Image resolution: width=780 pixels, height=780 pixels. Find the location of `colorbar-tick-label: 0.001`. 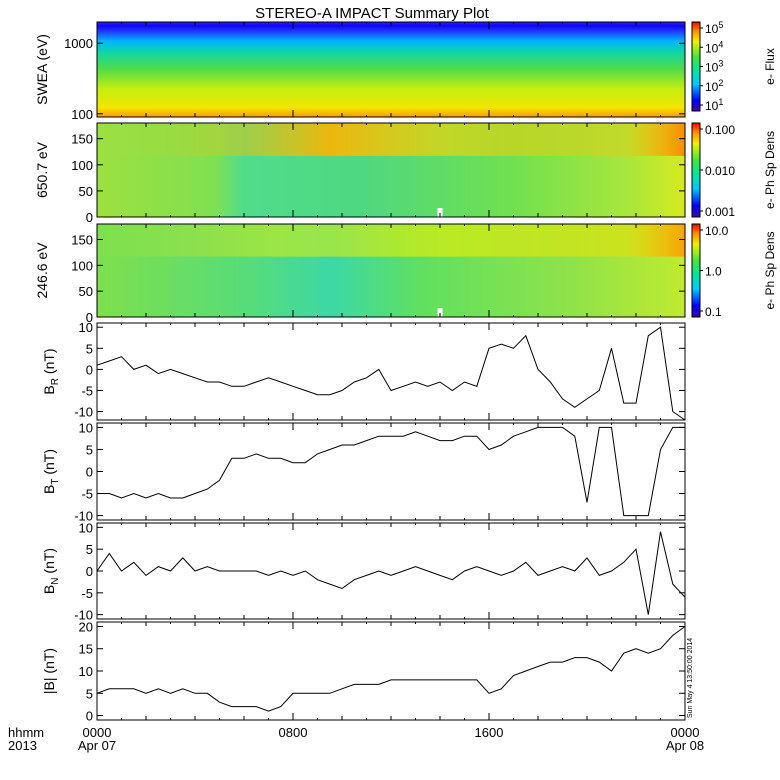

colorbar-tick-label: 0.001 is located at coordinates (720, 212).